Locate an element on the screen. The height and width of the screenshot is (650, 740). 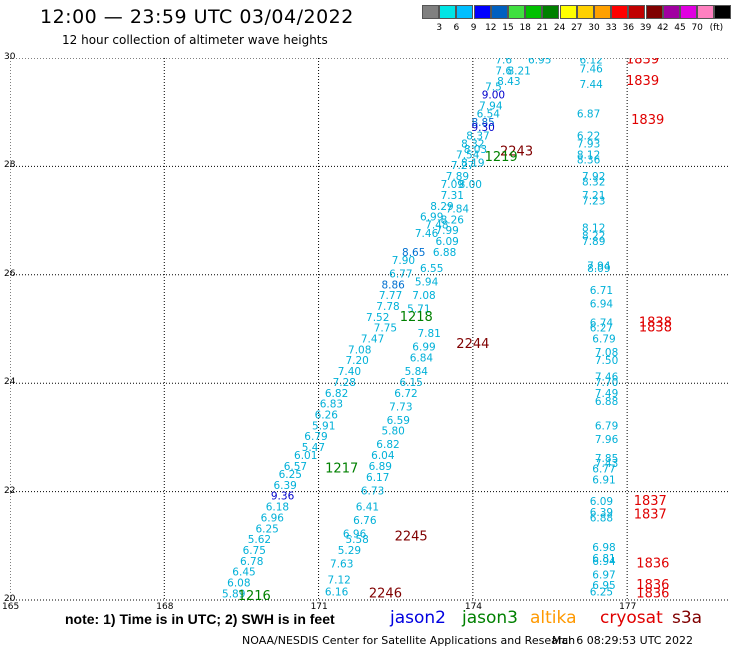
wave-height-point: 7.84 is located at coordinates (458, 209).